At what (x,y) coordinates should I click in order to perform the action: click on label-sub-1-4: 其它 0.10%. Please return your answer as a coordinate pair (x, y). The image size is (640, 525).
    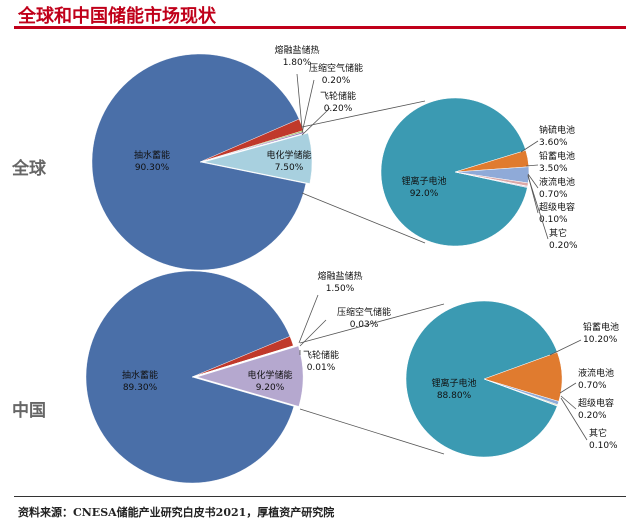
    Looking at the image, I should click on (603, 439).